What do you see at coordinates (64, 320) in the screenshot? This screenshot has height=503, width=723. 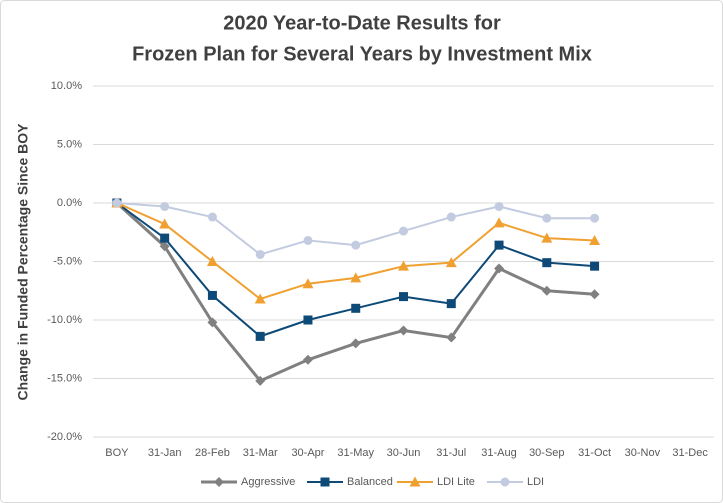 I see `y-tick-label: -10.0%` at bounding box center [64, 320].